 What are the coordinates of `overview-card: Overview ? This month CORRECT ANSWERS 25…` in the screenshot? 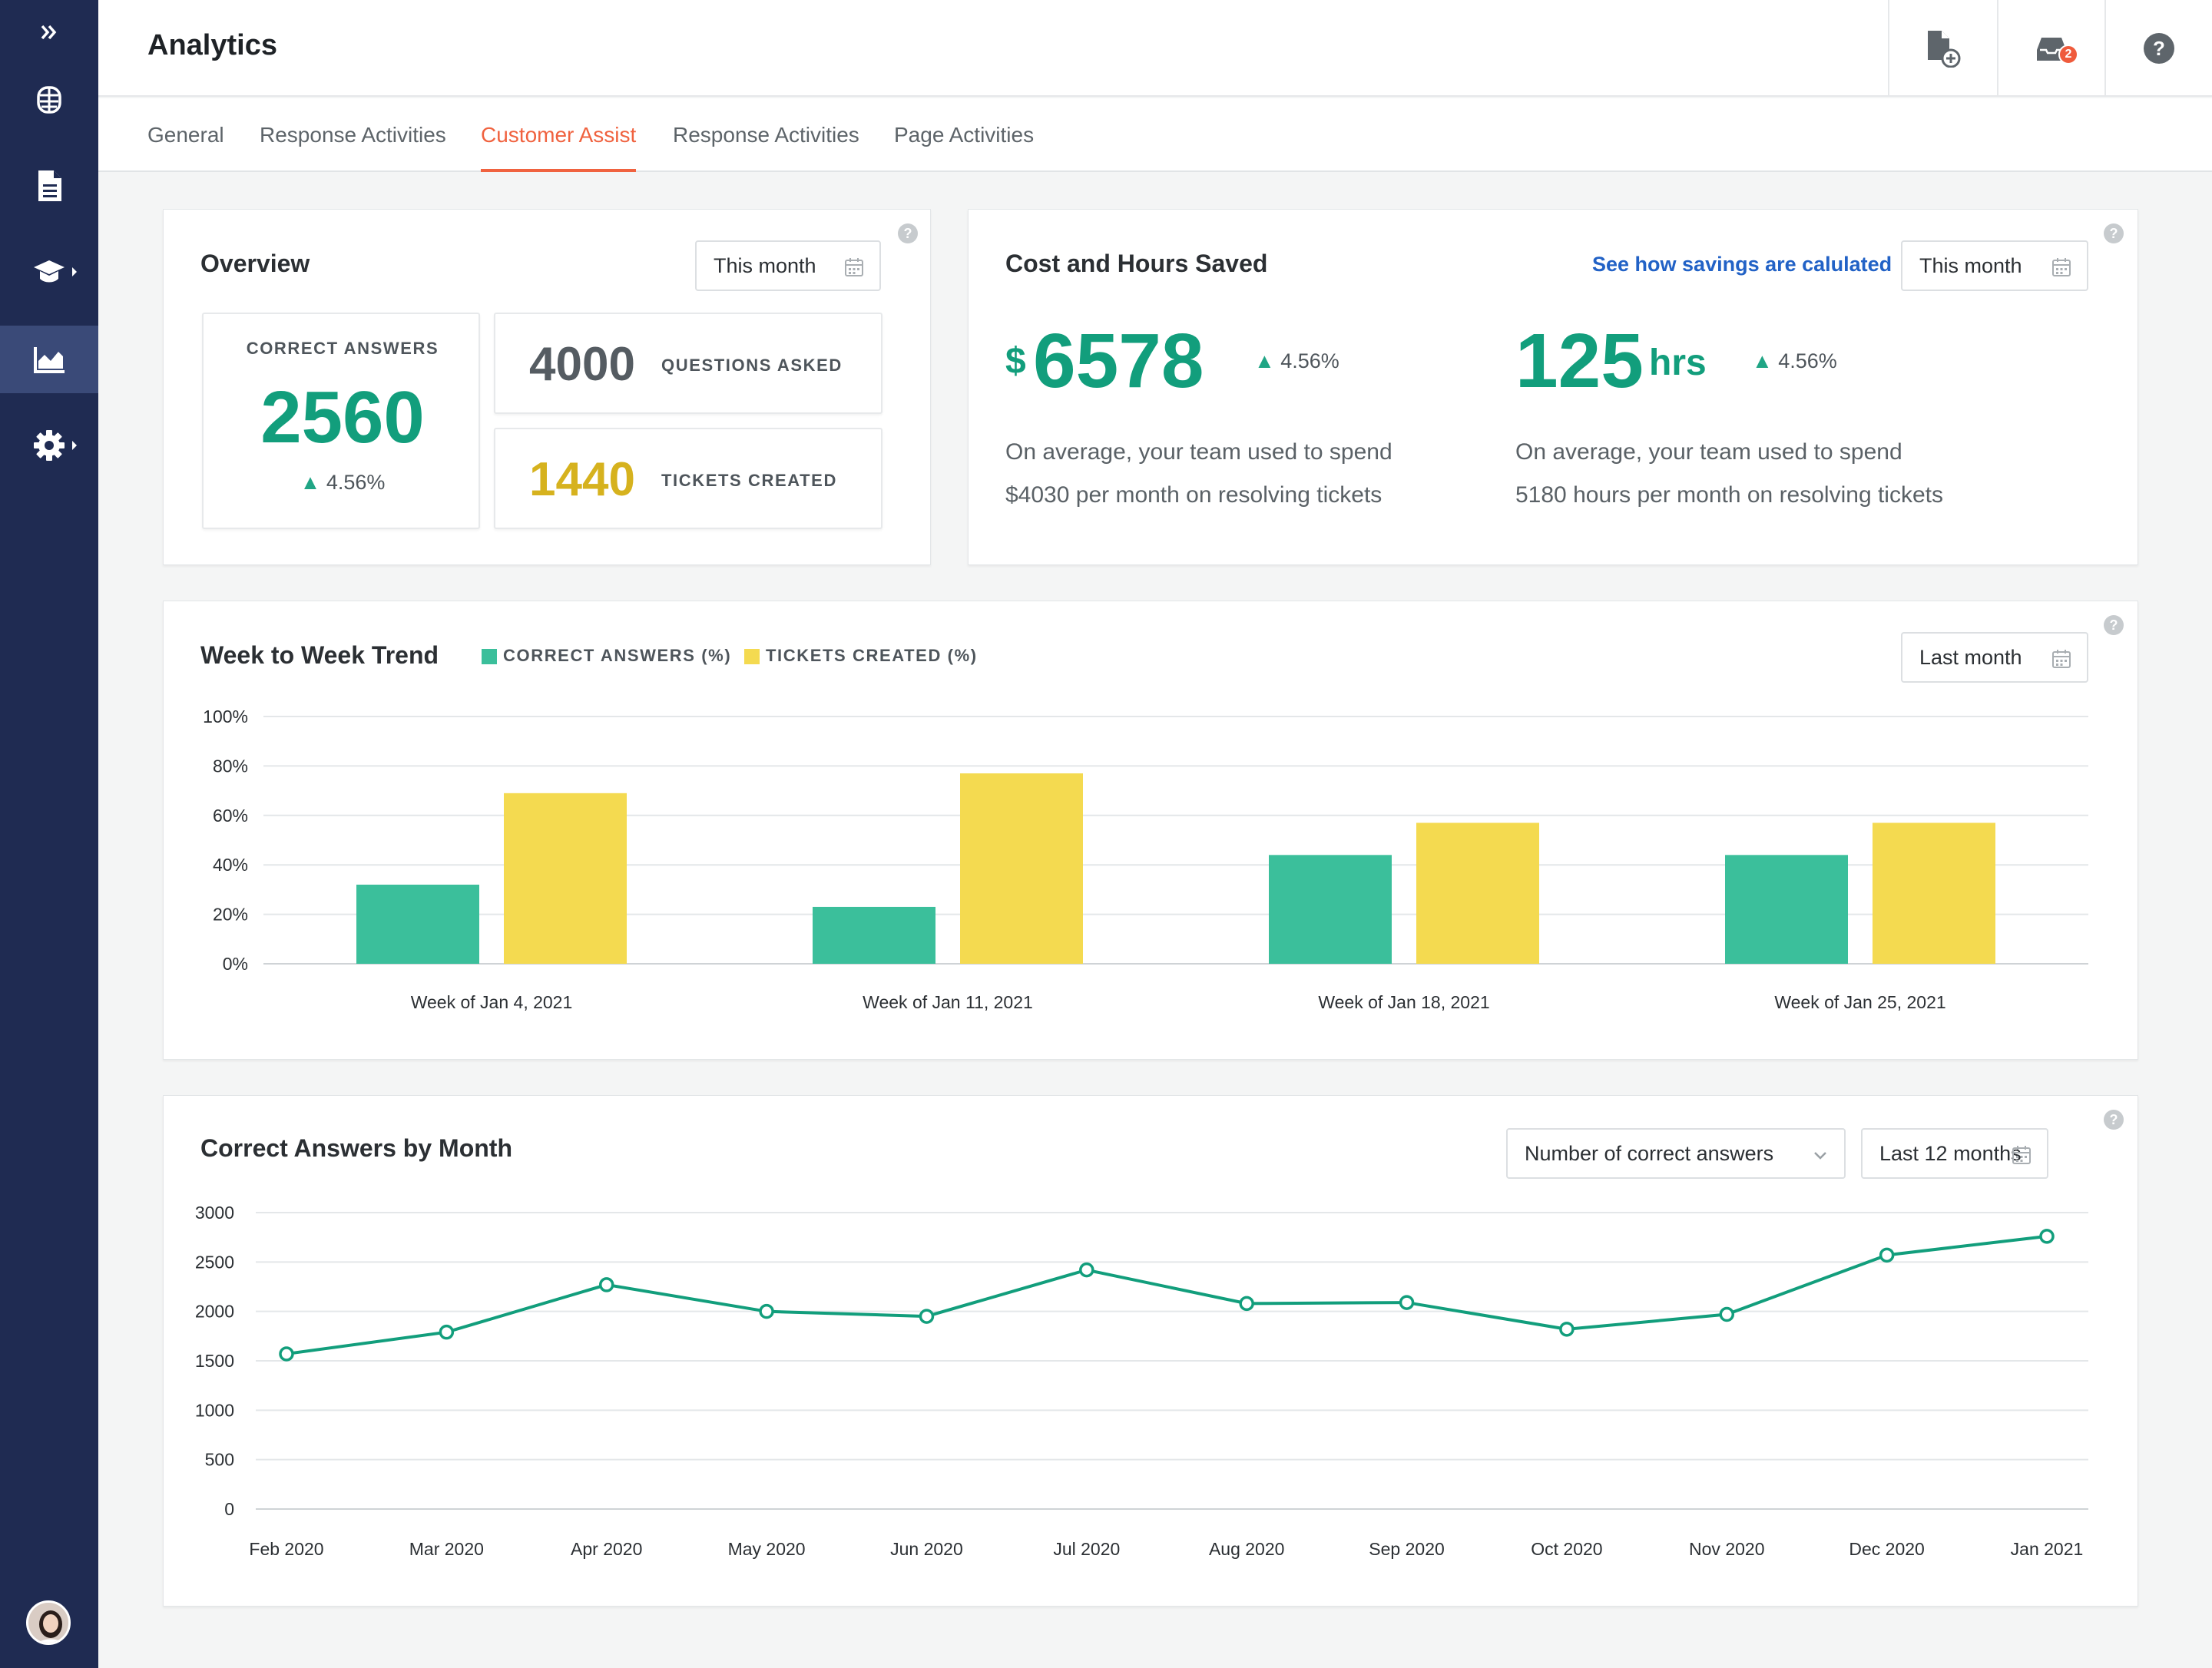 It's located at (547, 387).